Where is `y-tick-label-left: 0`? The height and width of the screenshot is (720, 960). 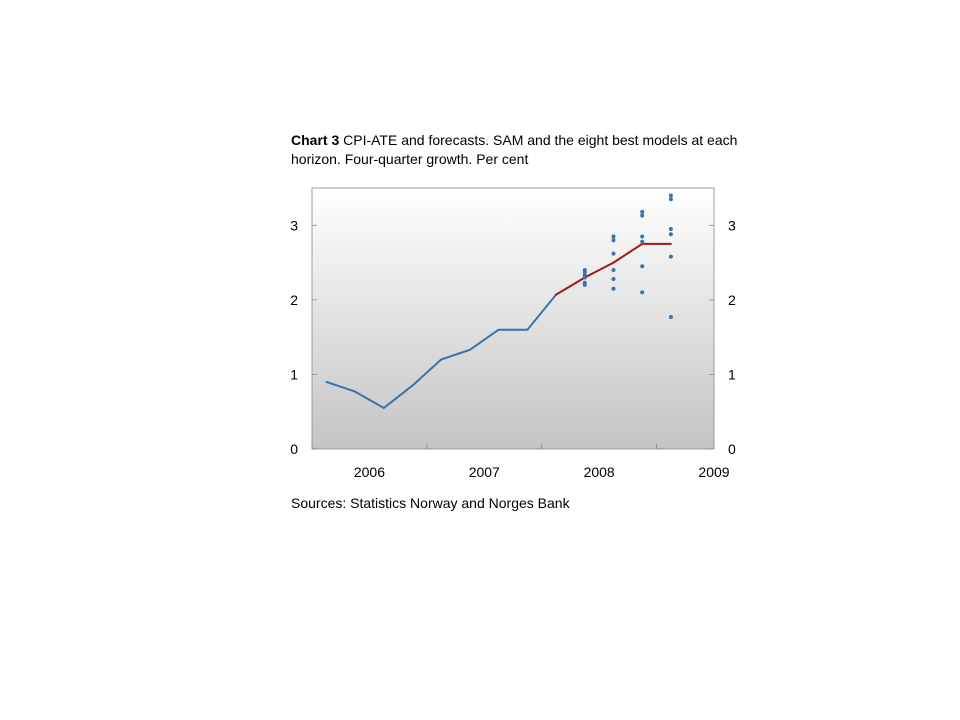 y-tick-label-left: 0 is located at coordinates (294, 449).